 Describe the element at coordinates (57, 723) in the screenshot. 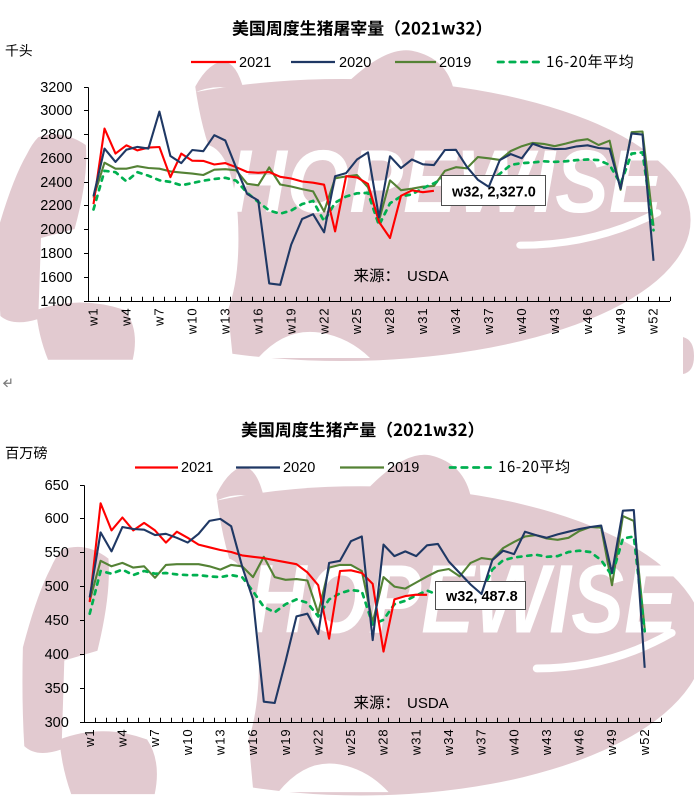

I see `svg-text: 300` at that location.